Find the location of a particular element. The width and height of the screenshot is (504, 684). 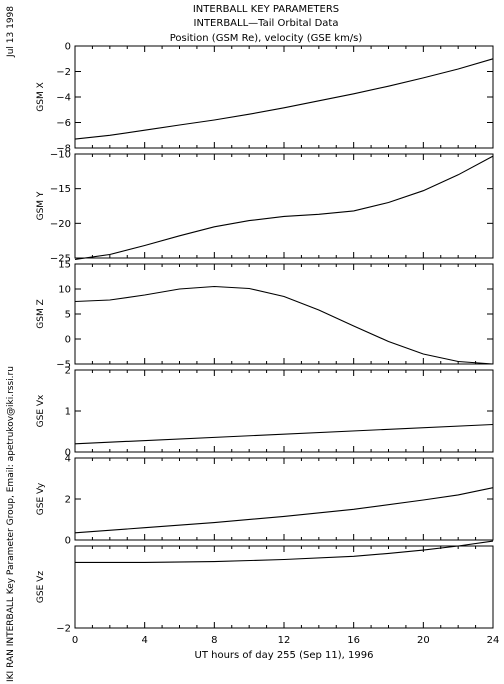

x-axis: 0 4 8 12 16 20 24 is located at coordinates (286, 640).